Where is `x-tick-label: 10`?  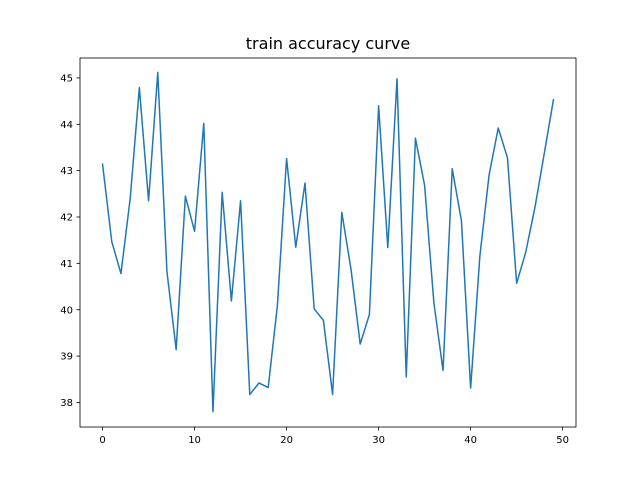 x-tick-label: 10 is located at coordinates (194, 440).